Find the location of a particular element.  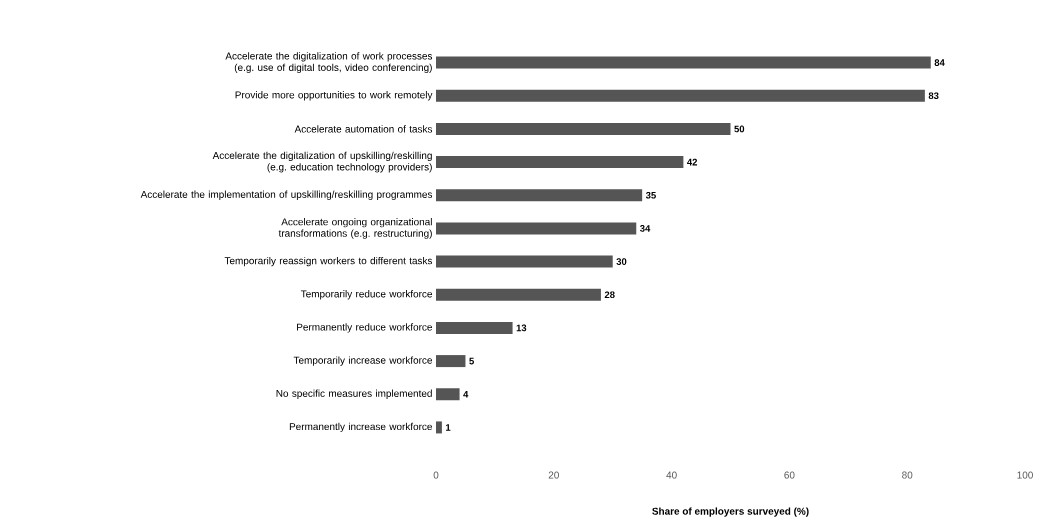

x-tick-label: 80 is located at coordinates (907, 475).